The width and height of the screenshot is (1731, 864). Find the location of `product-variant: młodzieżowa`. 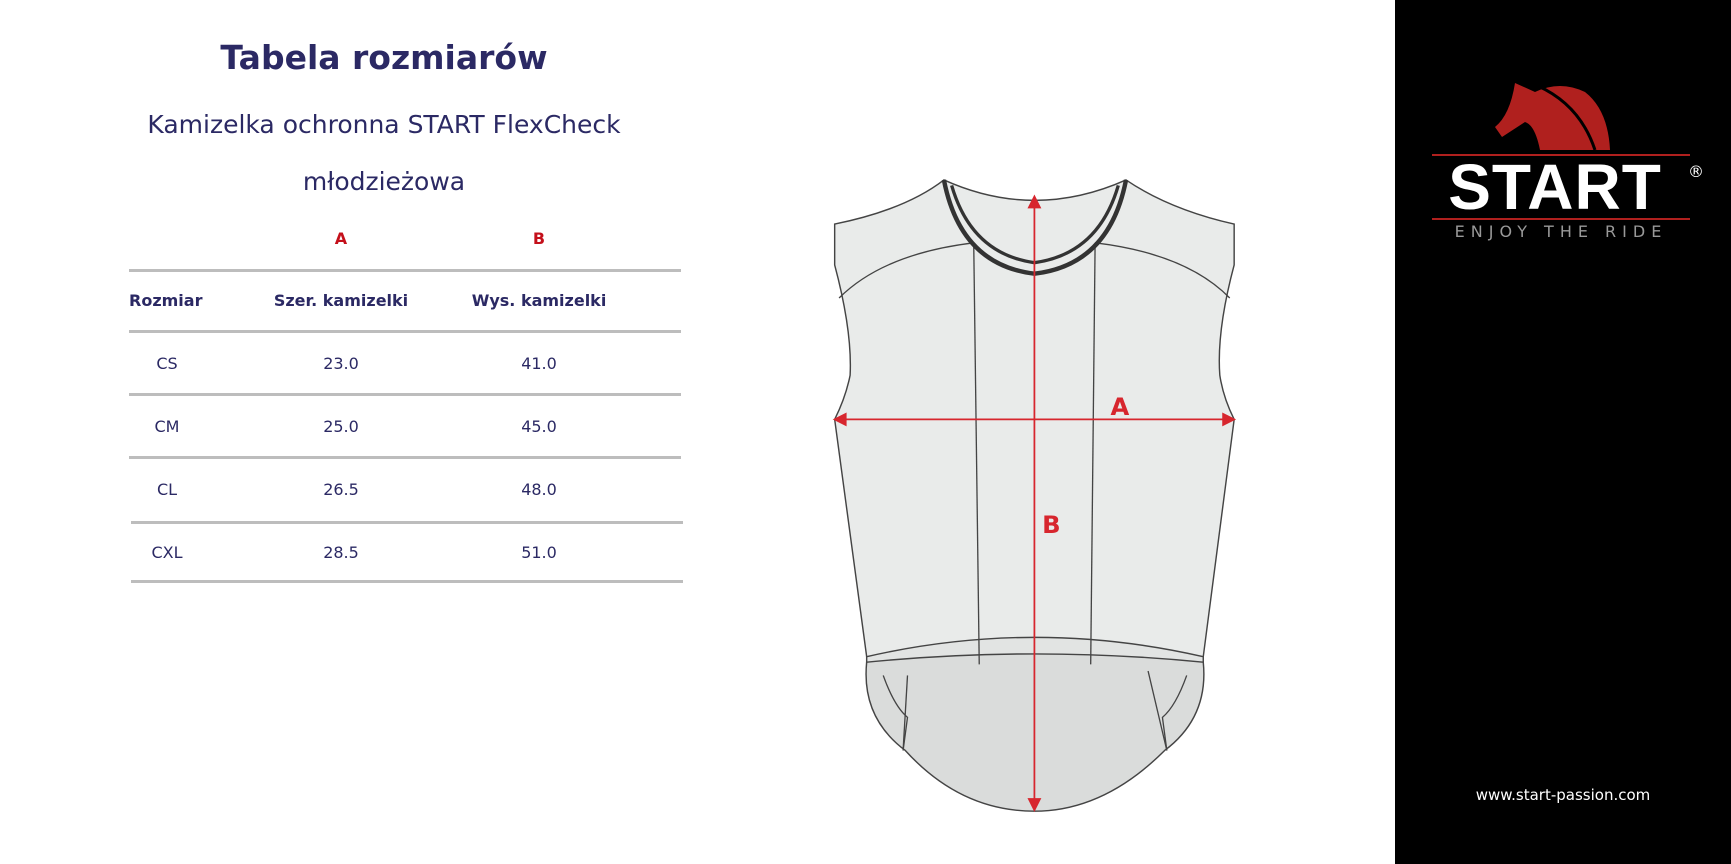

product-variant: młodzieżowa is located at coordinates (384, 181).